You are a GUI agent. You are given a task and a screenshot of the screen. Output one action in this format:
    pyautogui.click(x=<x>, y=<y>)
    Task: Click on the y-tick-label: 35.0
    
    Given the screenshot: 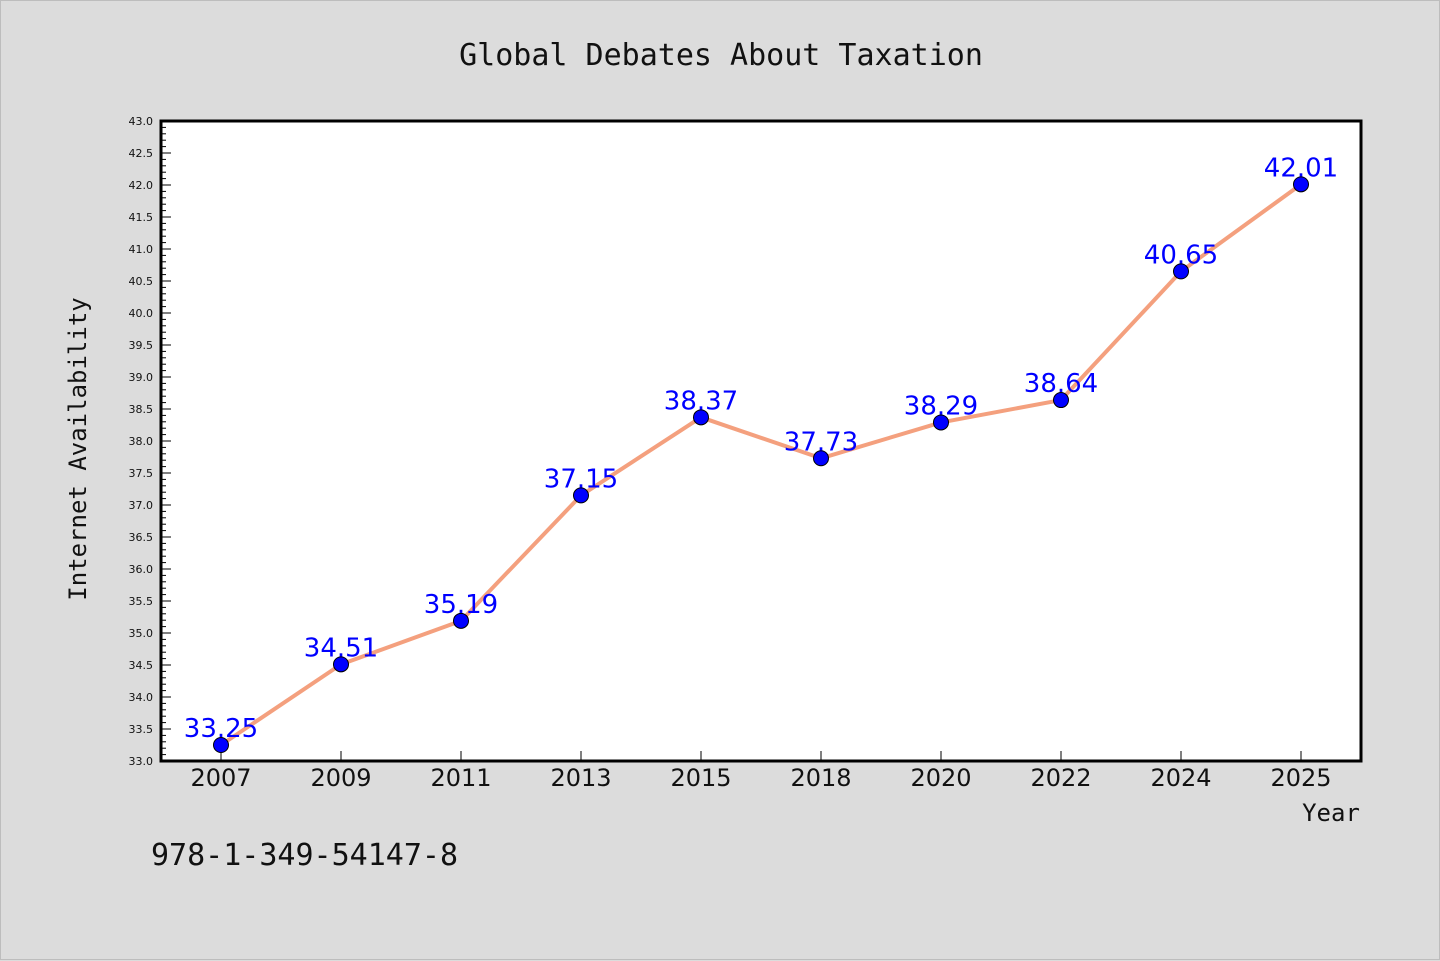 What is the action you would take?
    pyautogui.click(x=141, y=633)
    